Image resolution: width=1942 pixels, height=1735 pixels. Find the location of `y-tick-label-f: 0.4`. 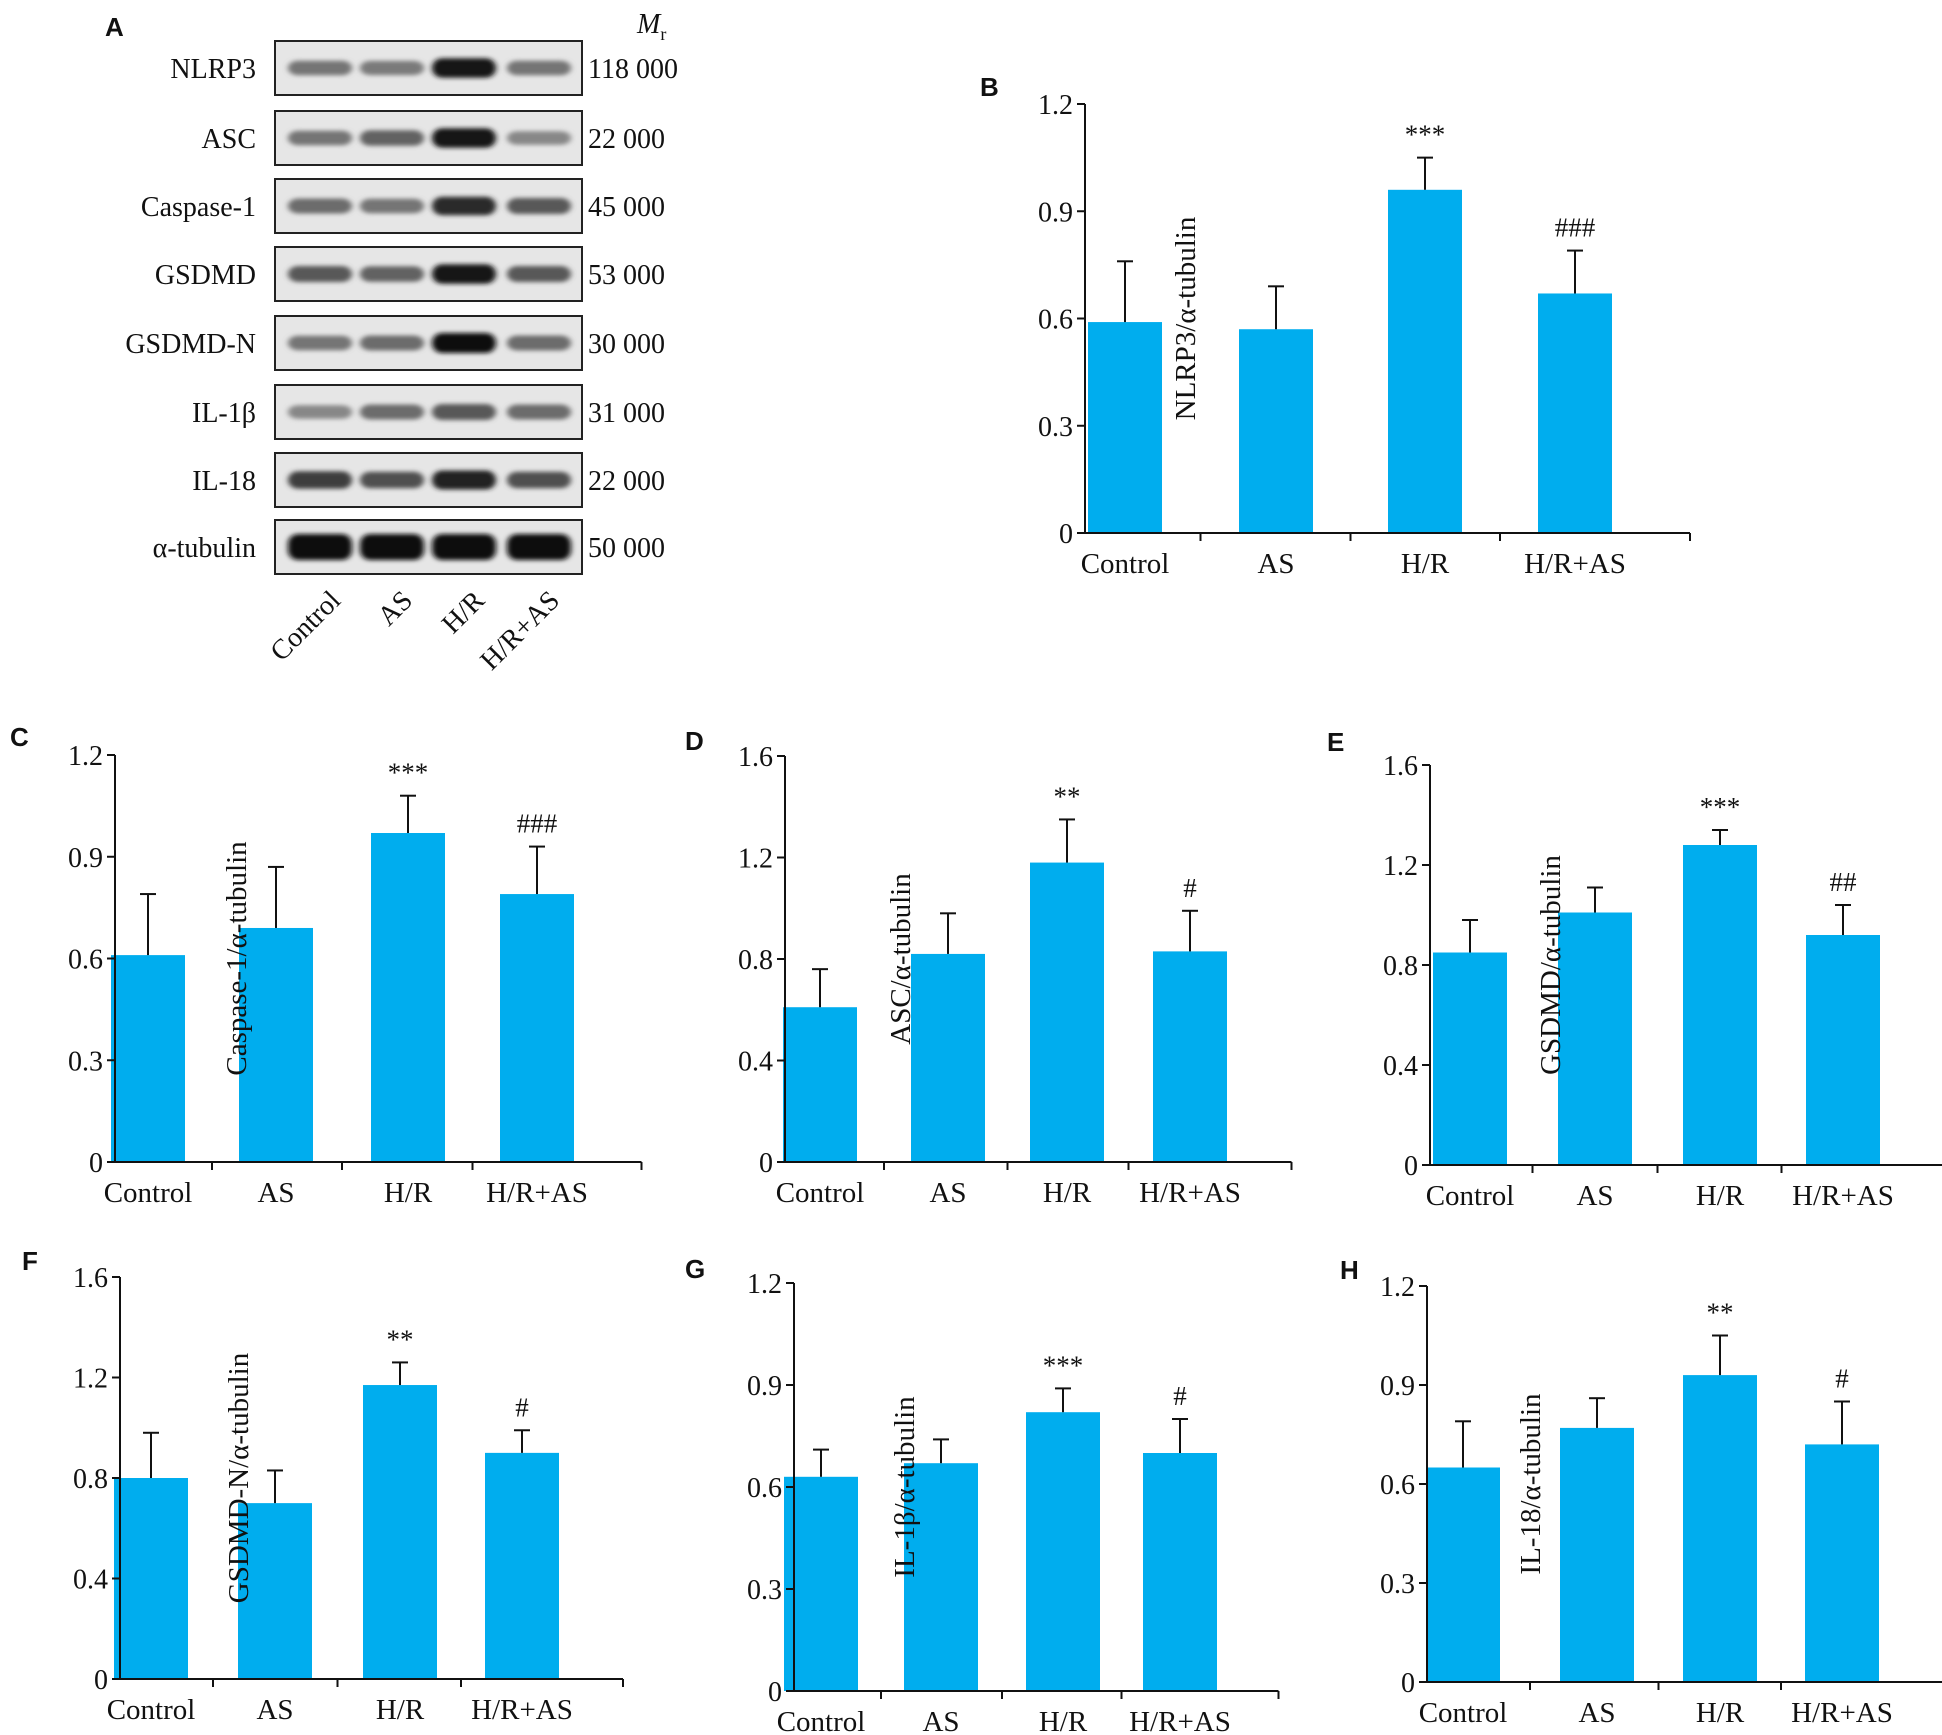

y-tick-label-f: 0.4 is located at coordinates (90, 1580).